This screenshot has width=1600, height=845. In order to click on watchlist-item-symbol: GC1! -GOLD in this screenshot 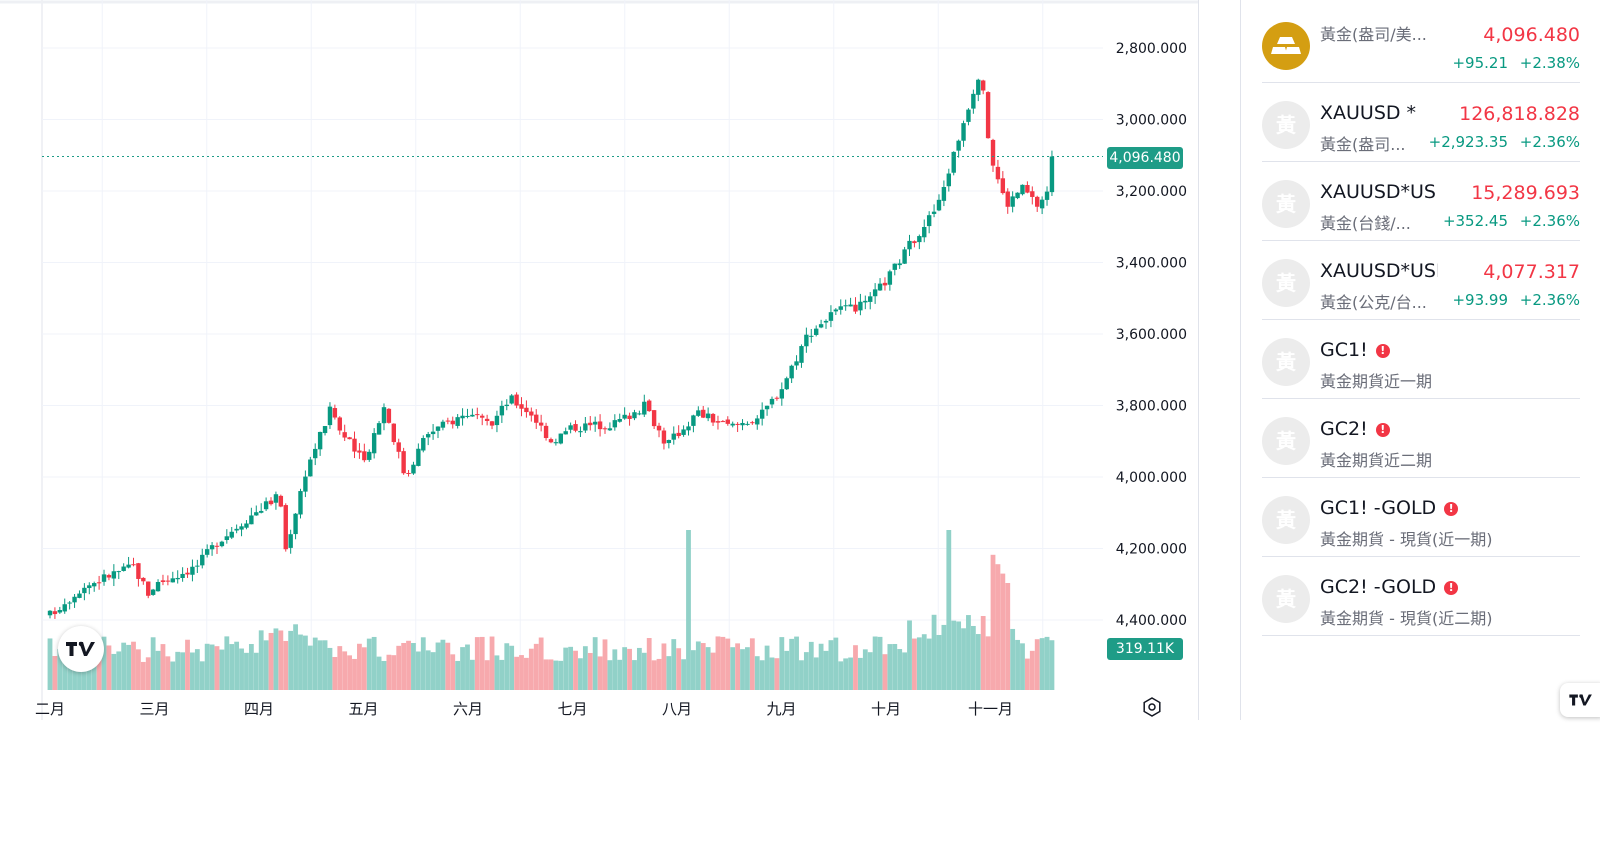, I will do `click(1378, 508)`.